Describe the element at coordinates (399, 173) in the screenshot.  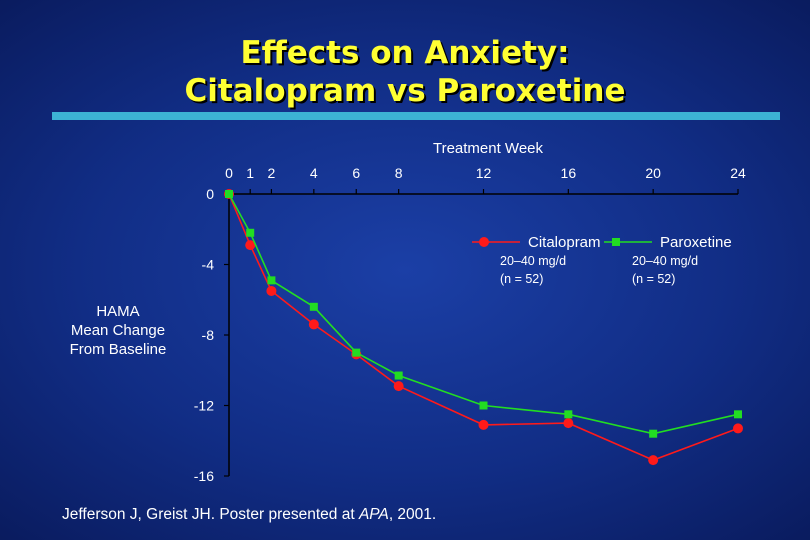
I see `x-tick-label: 8` at that location.